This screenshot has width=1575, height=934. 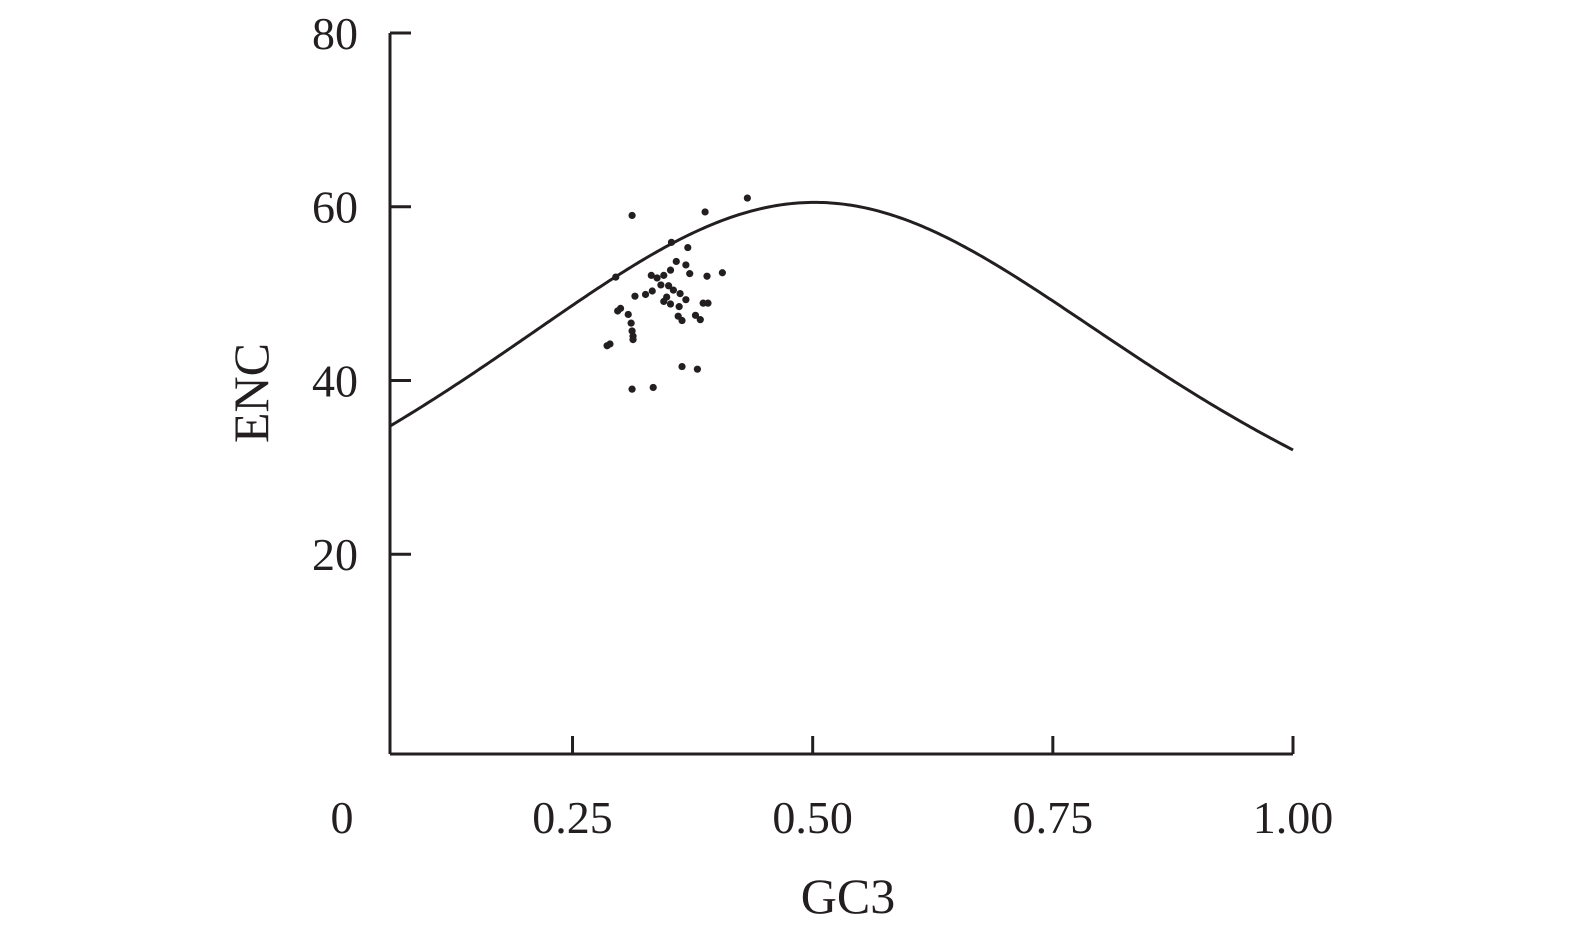 I want to click on x-tick-label: 0.75, so click(x=1053, y=817).